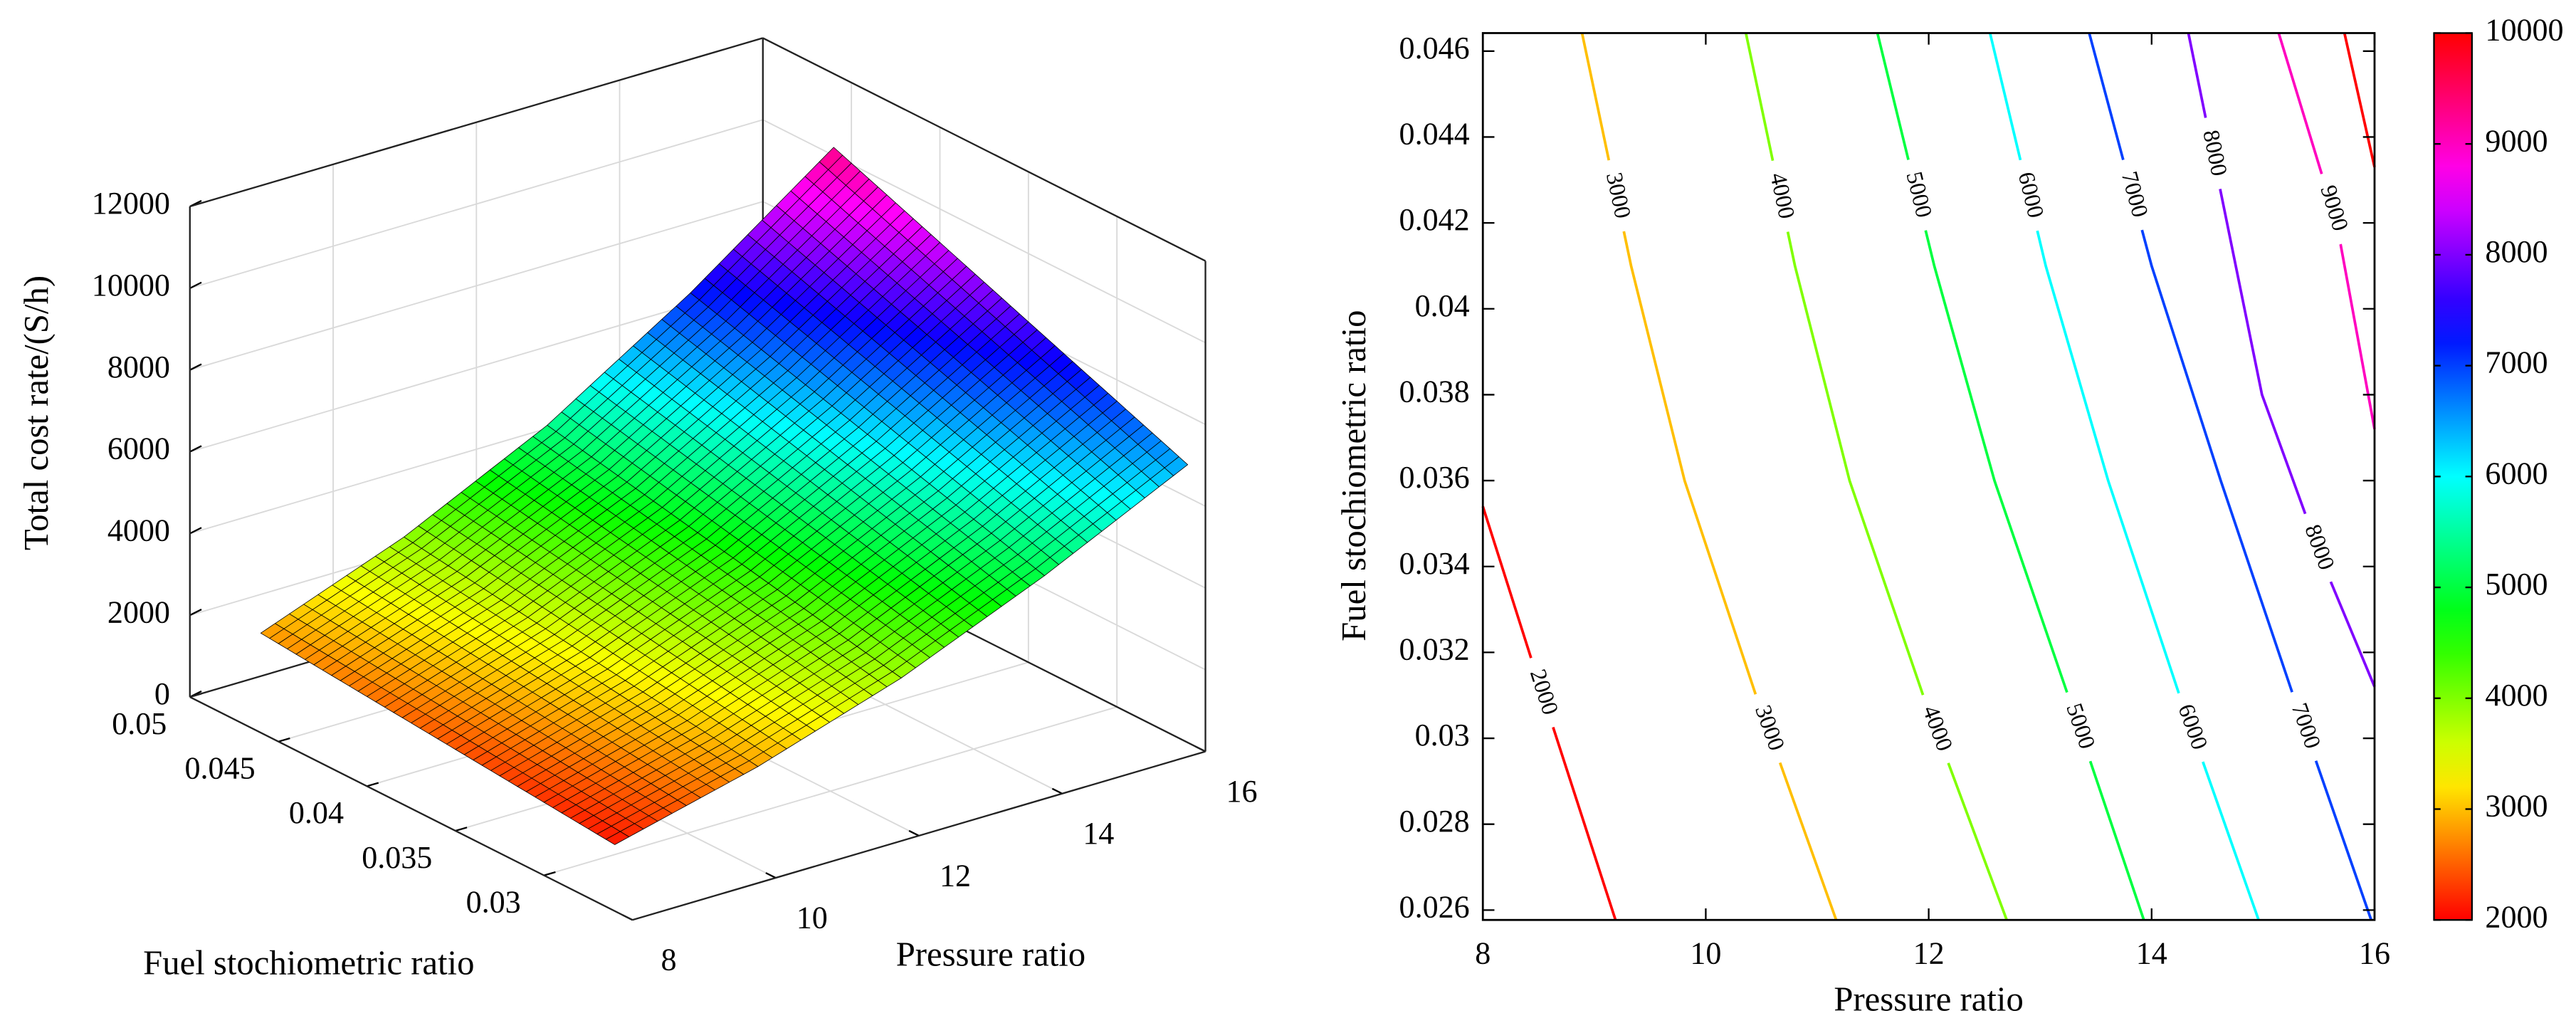 The image size is (2576, 1028). I want to click on z-tick-label: 2000, so click(139, 611).